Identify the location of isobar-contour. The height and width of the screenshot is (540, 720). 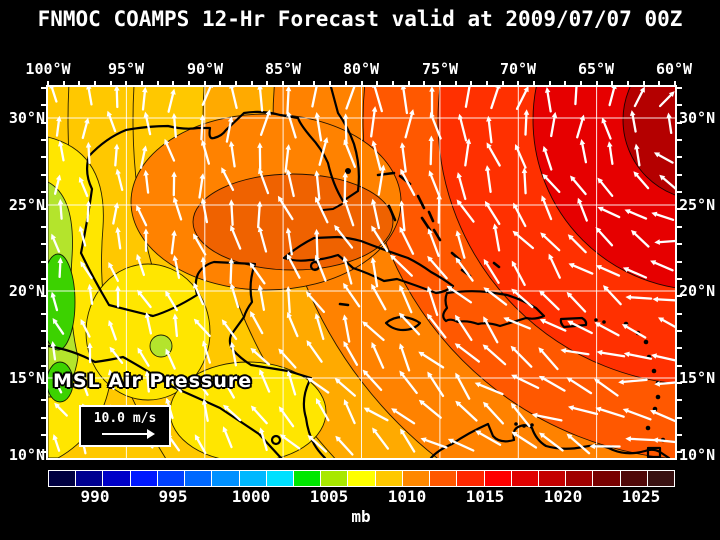
(188, 272).